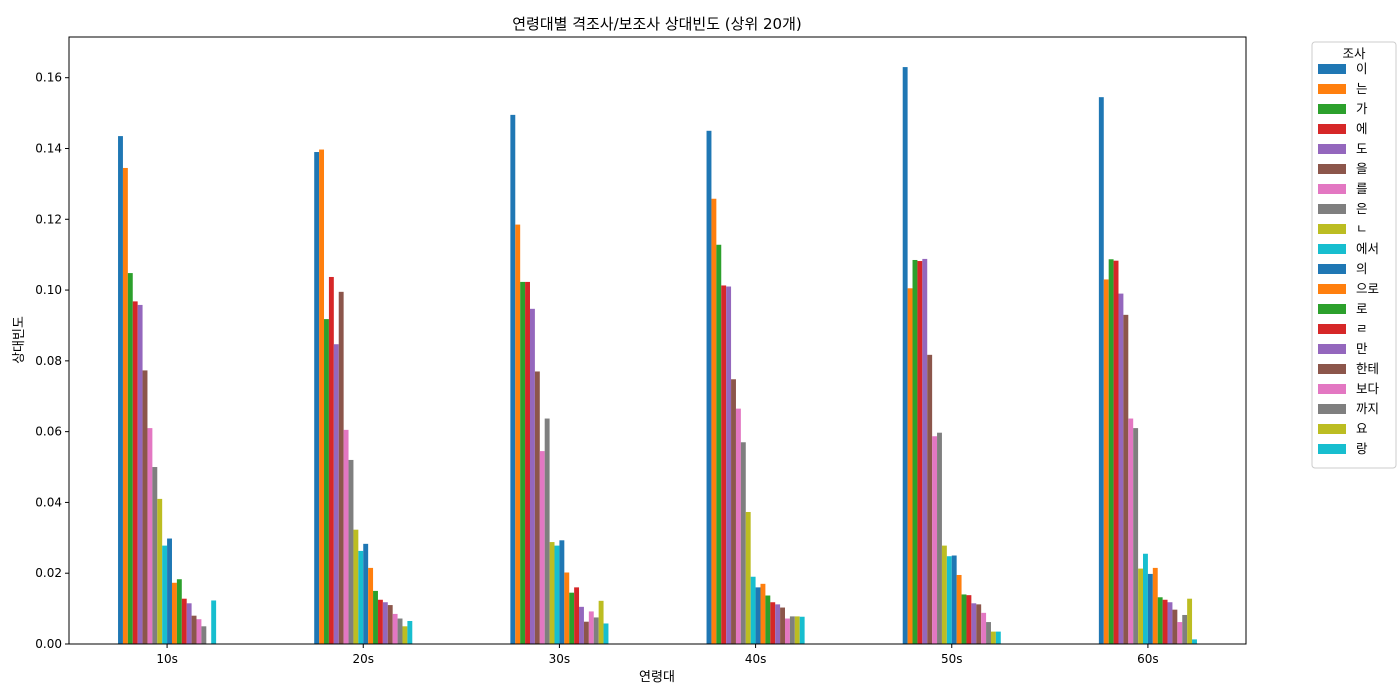 This screenshot has width=1400, height=700. Describe the element at coordinates (400, 631) in the screenshot. I see `bar-20s-까지` at that location.